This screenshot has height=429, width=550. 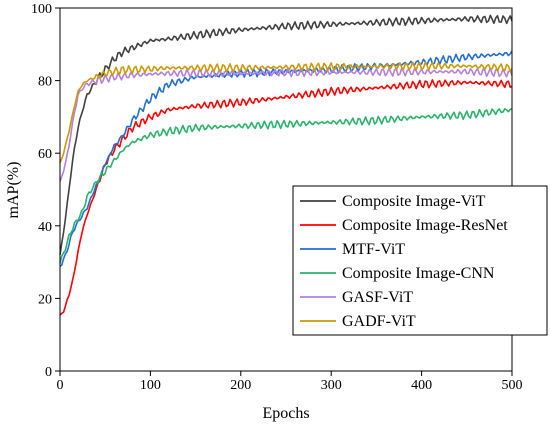 What do you see at coordinates (45, 227) in the screenshot?
I see `y-tick-label: 40` at bounding box center [45, 227].